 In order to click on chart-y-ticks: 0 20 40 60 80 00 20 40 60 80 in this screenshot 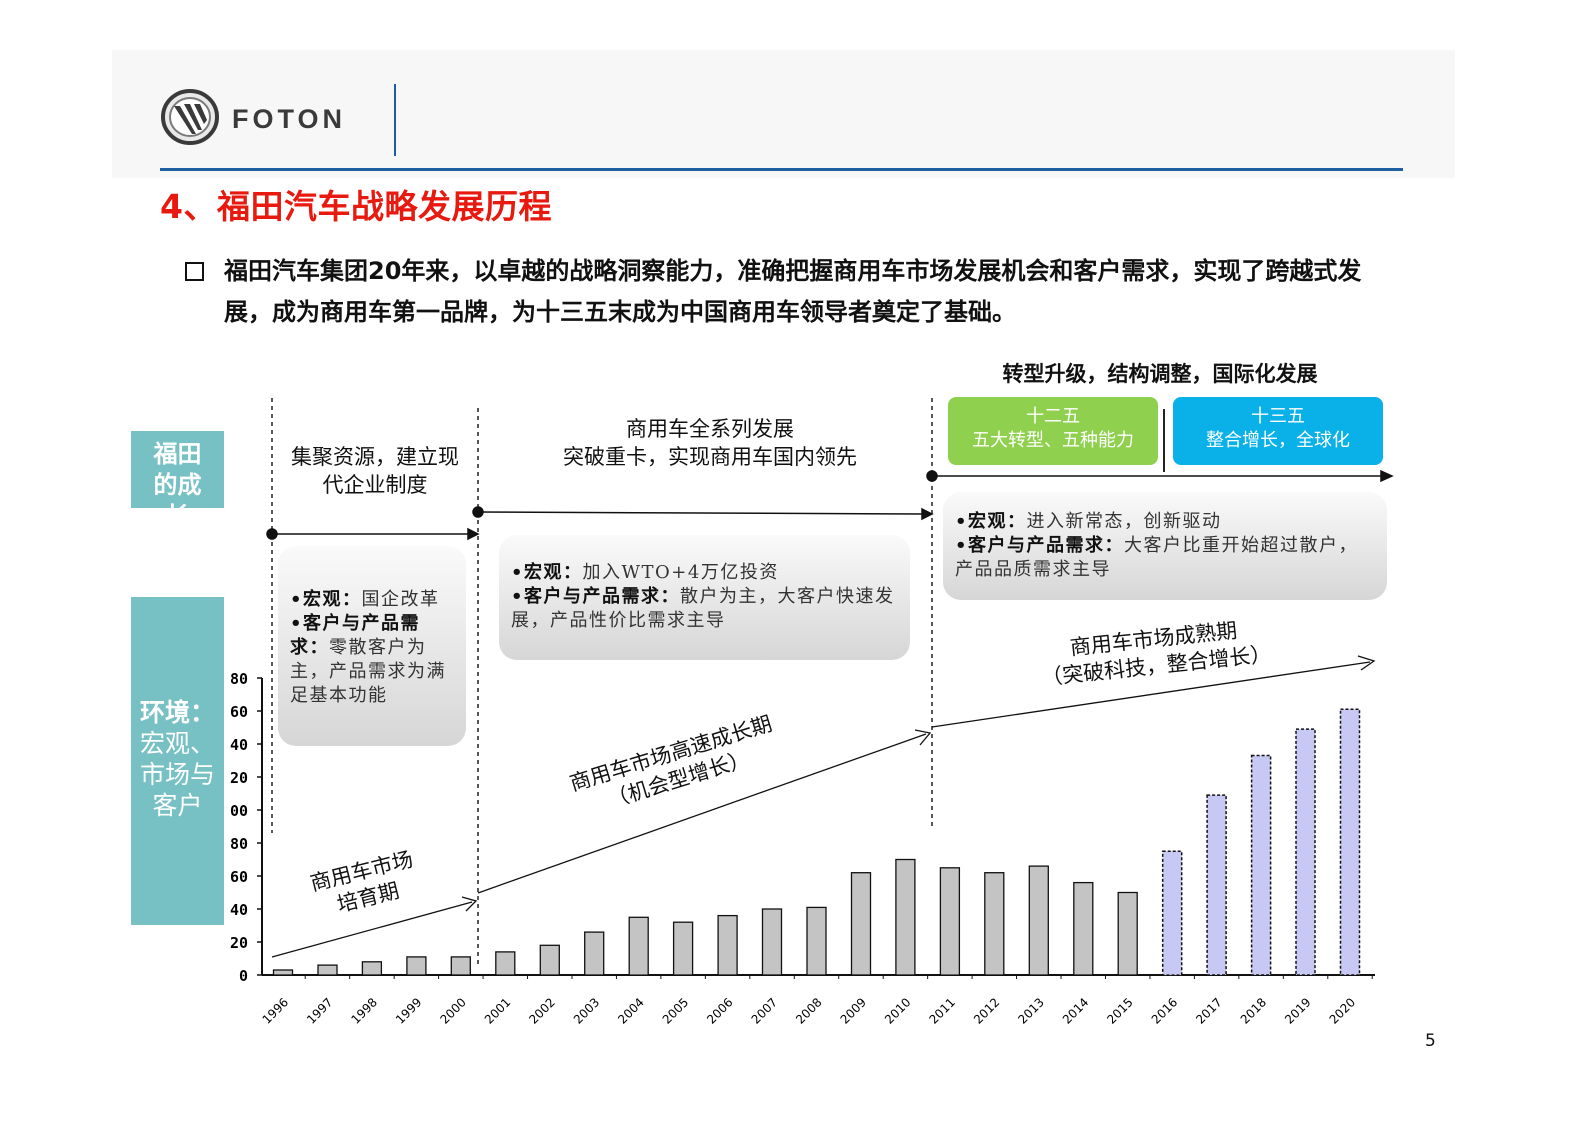, I will do `click(246, 827)`.